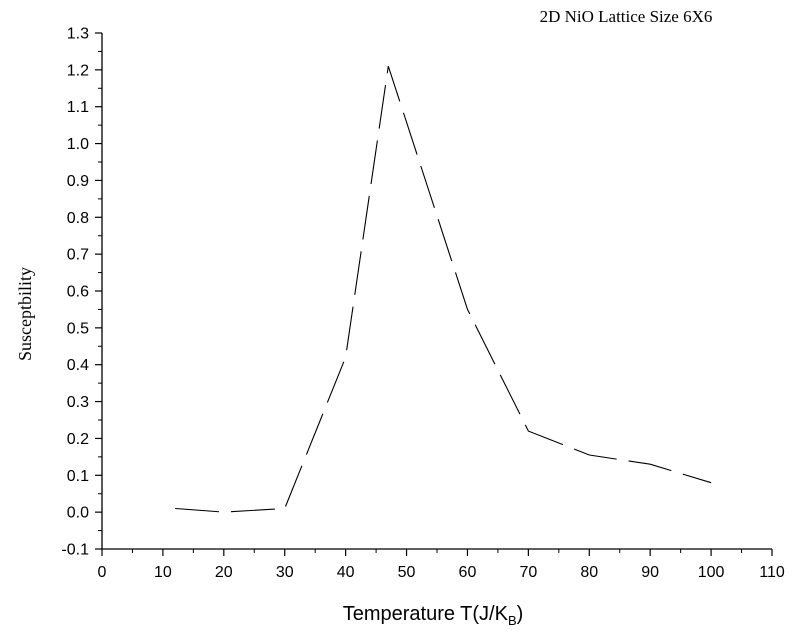  Describe the element at coordinates (468, 572) in the screenshot. I see `x-tick-label: 60` at that location.